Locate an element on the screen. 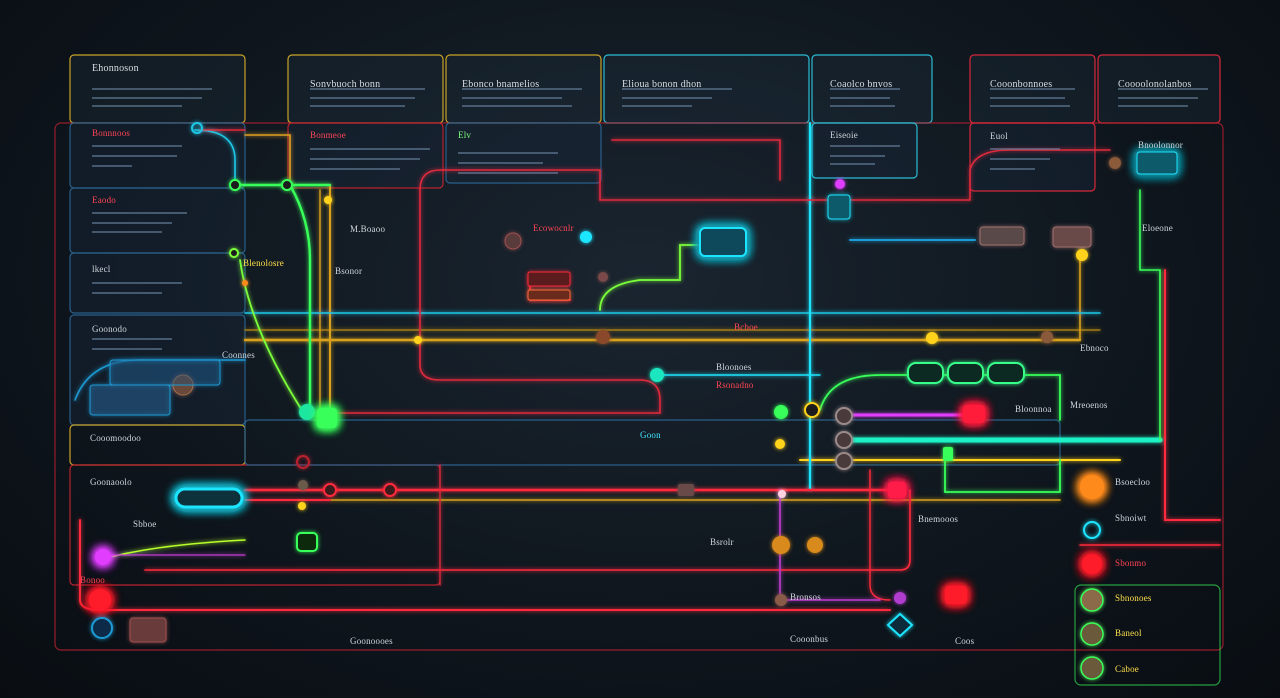  node-red-a is located at coordinates (330, 490).